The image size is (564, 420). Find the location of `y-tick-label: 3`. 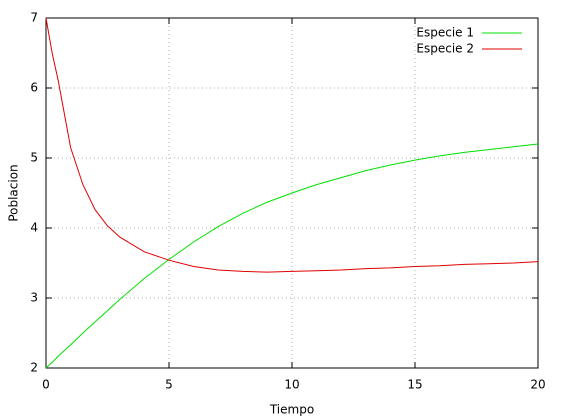

y-tick-label: 3 is located at coordinates (34, 298).